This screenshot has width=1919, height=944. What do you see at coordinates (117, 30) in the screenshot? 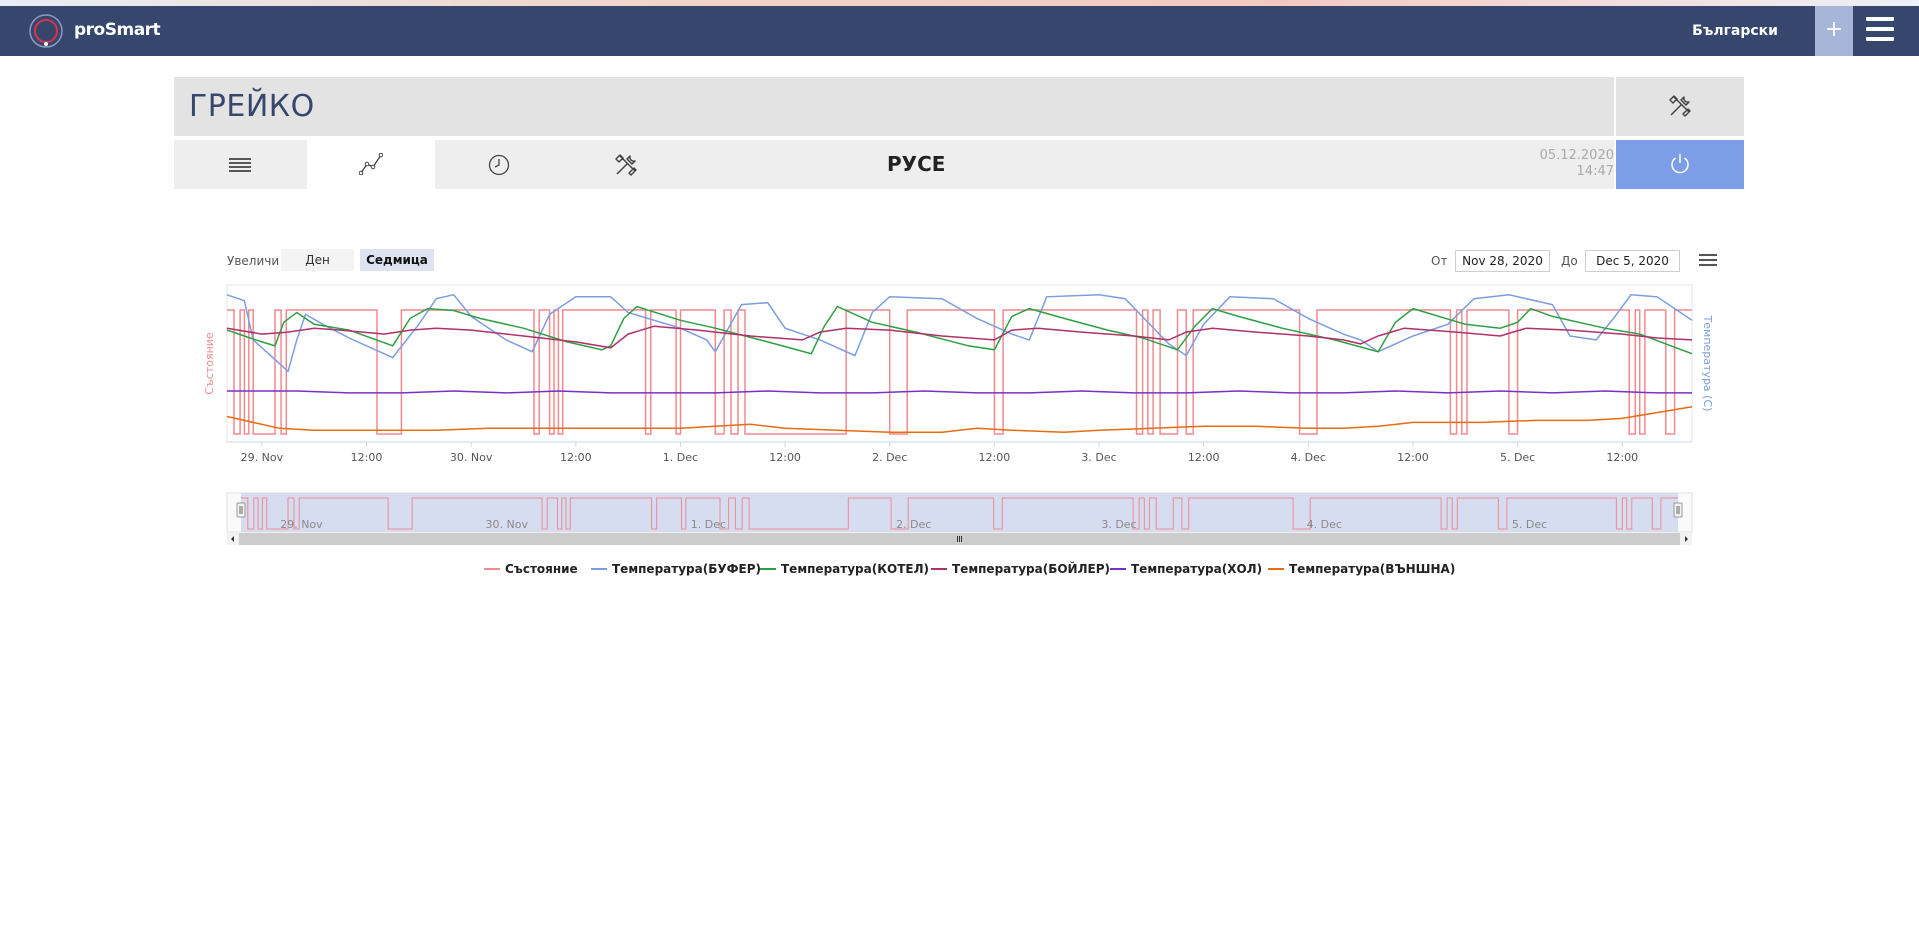
I see `brand-name: proSmart` at bounding box center [117, 30].